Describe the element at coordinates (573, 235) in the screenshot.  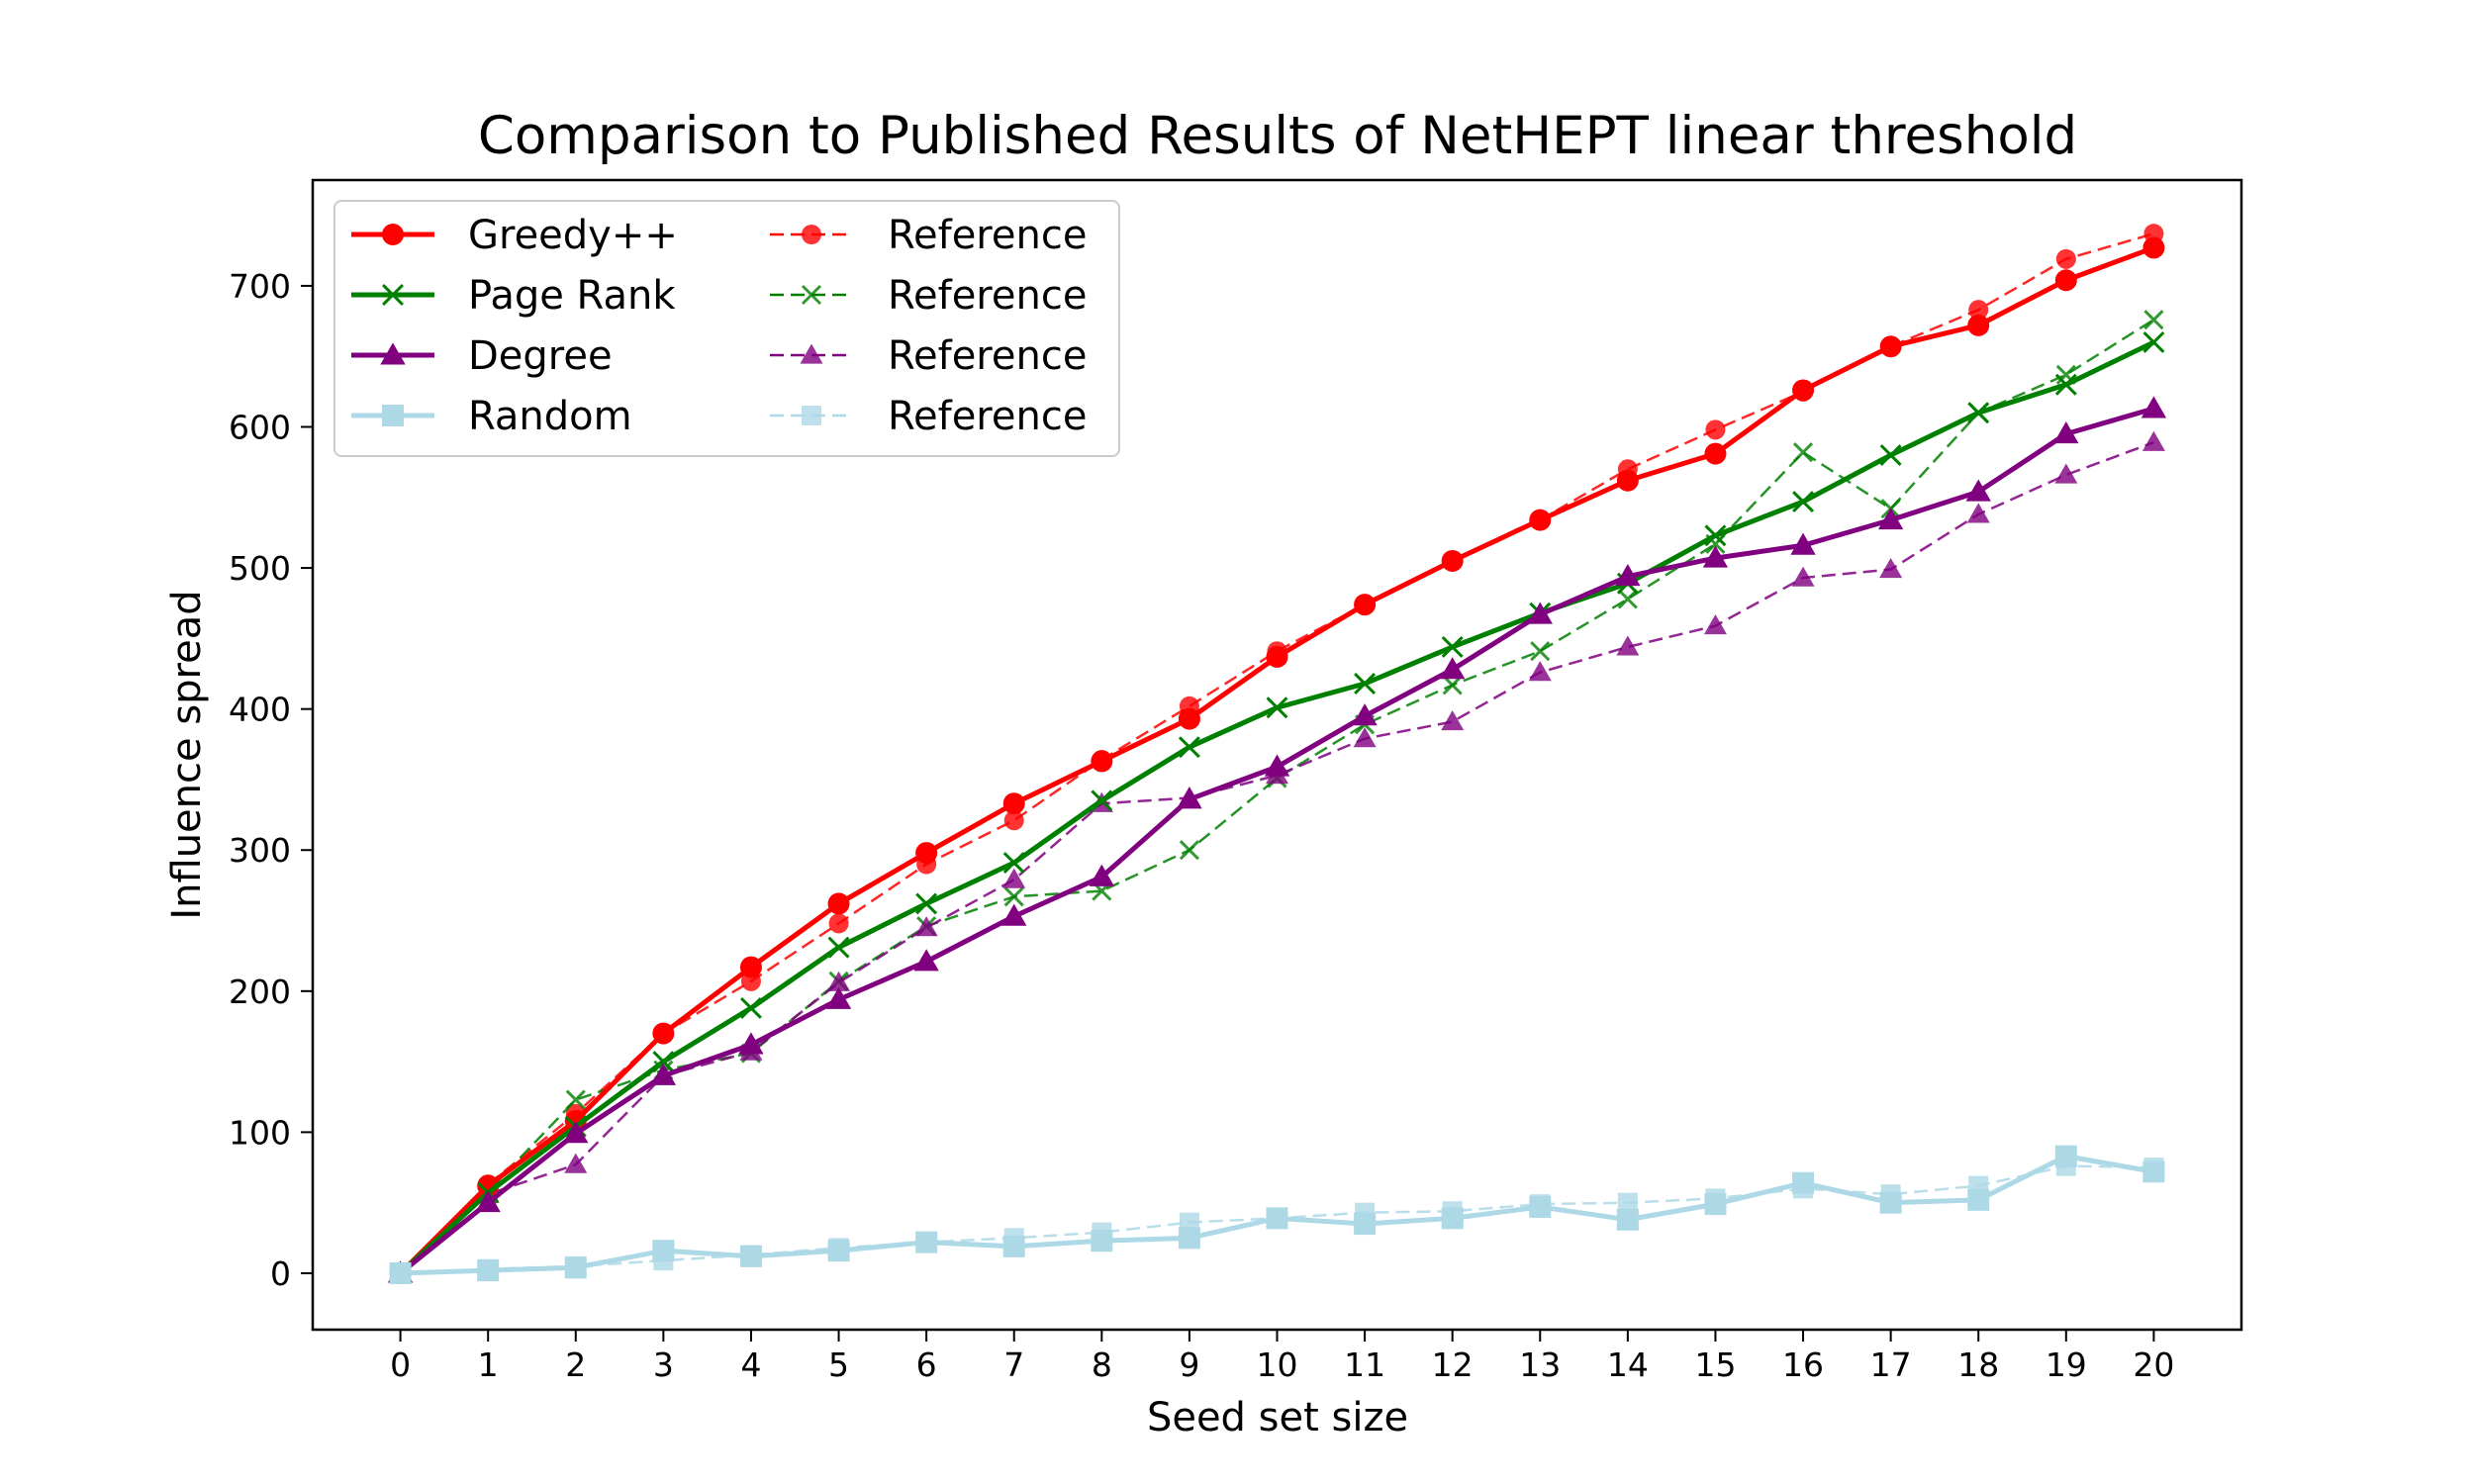
I see `legend-label: Greedy++` at that location.